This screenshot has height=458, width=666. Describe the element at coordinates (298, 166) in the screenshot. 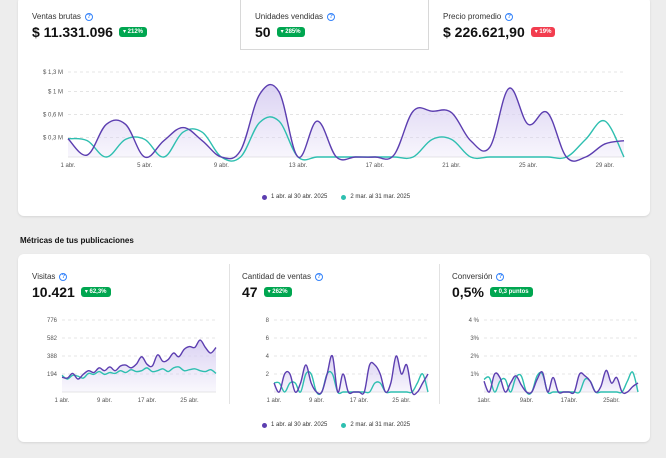

I see `x-tick-label: 13 abr.` at that location.